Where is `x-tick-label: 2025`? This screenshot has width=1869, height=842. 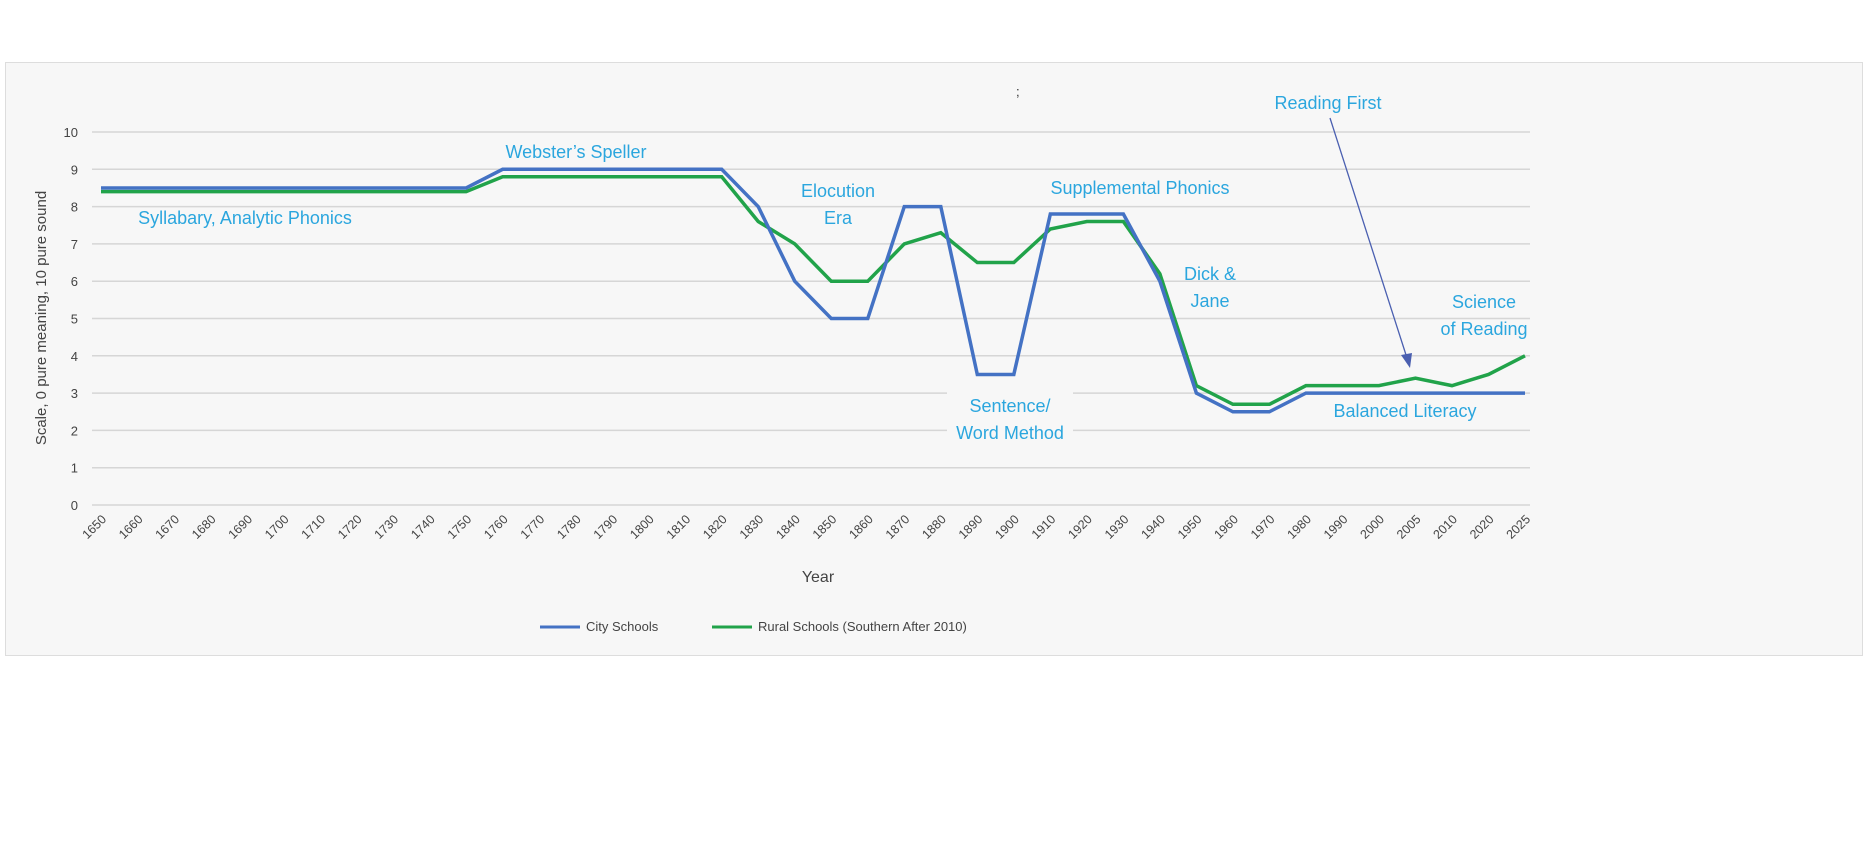 x-tick-label: 2025 is located at coordinates (1519, 527).